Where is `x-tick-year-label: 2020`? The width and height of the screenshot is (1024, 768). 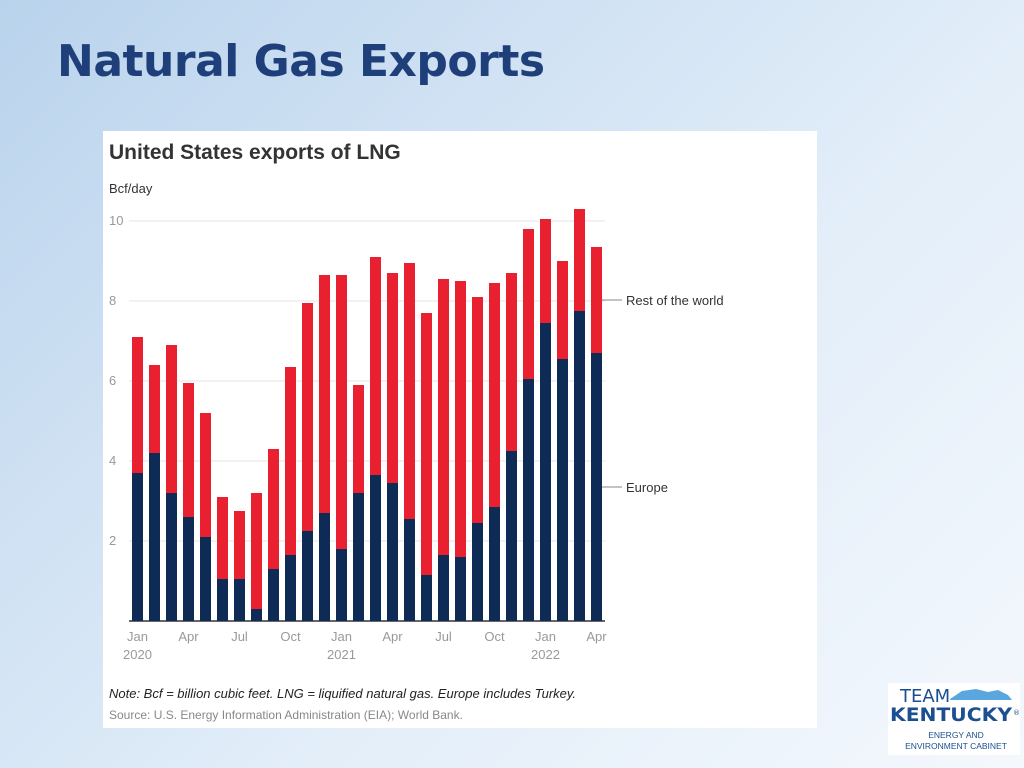
x-tick-year-label: 2020 is located at coordinates (137, 654).